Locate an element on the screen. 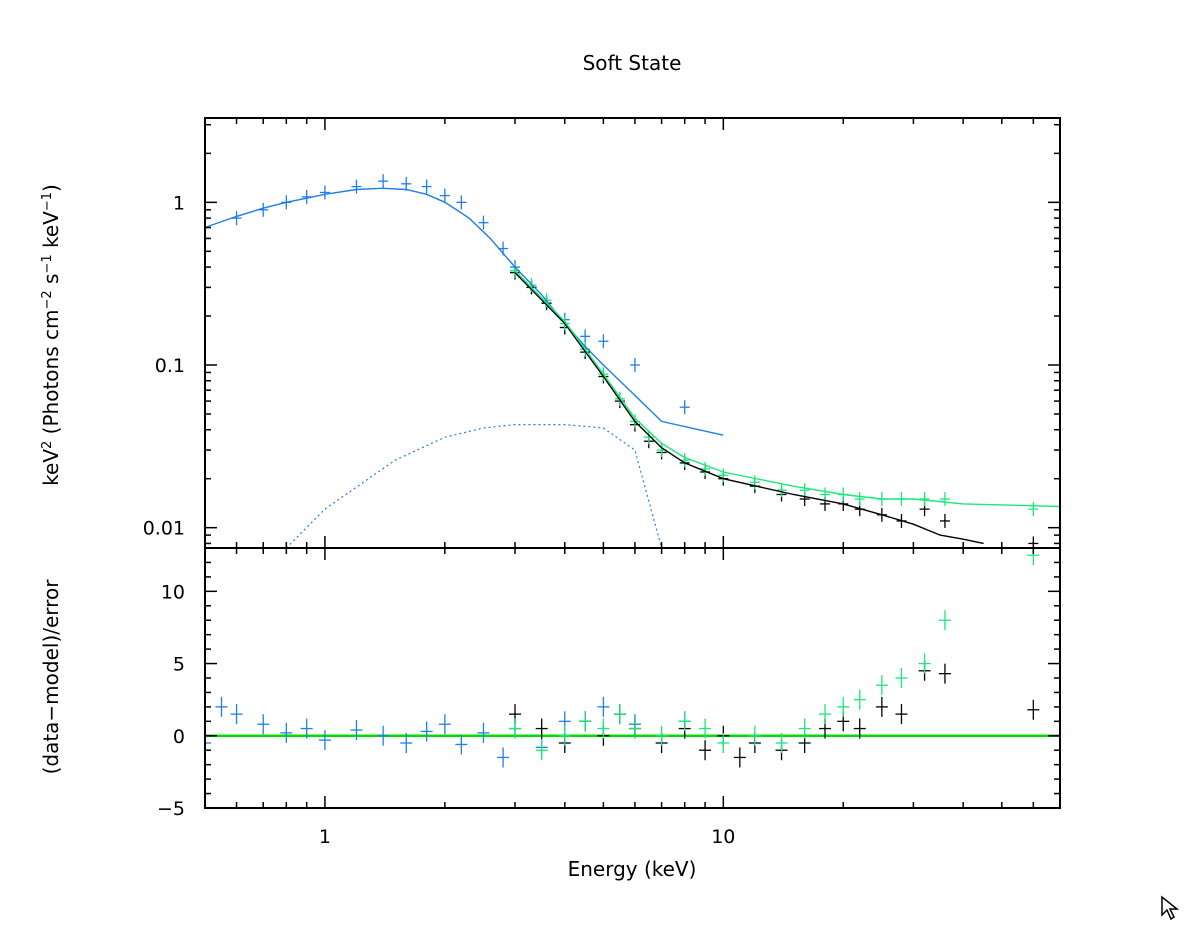  series-spectrum_c is located at coordinates (774, 390).